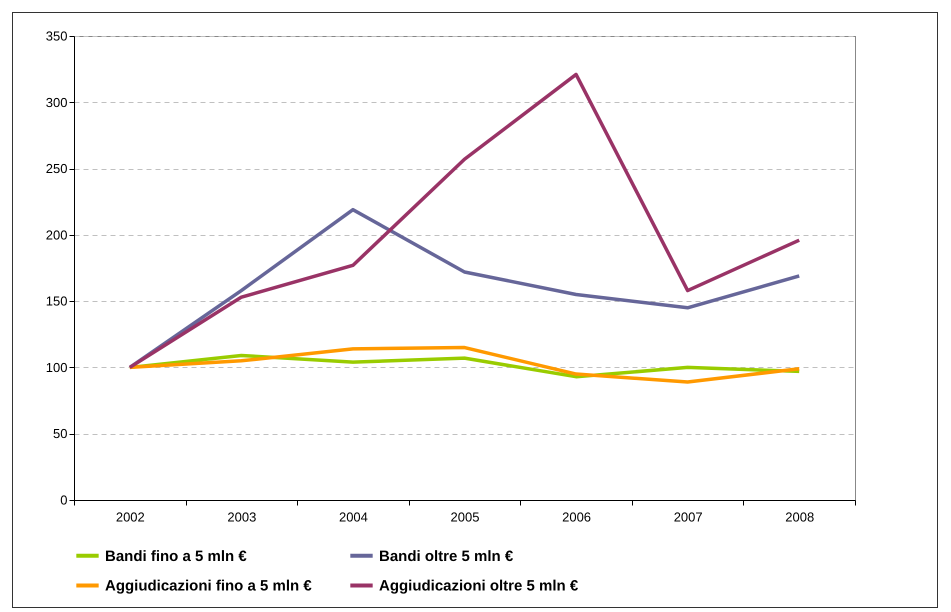 Image resolution: width=951 pixels, height=612 pixels. Describe the element at coordinates (176, 556) in the screenshot. I see `legend-label: Bandi fino a 5 mln €` at that location.